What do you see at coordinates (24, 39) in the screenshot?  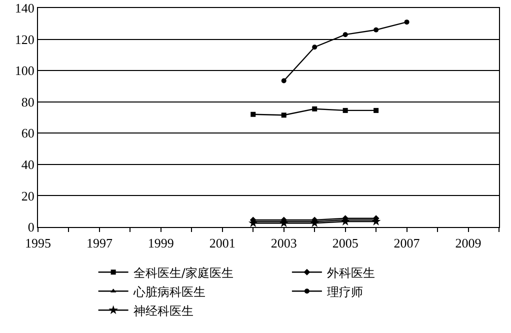 I see `y-tick-label: 120` at bounding box center [24, 39].